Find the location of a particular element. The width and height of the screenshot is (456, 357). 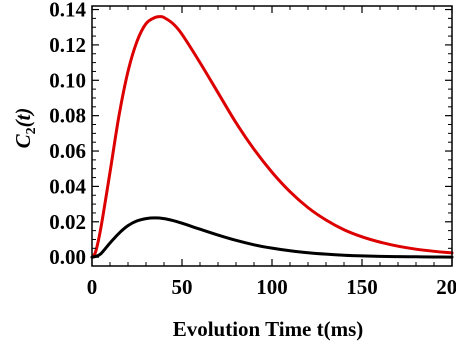

x-tick-label: 0 is located at coordinates (92, 287).